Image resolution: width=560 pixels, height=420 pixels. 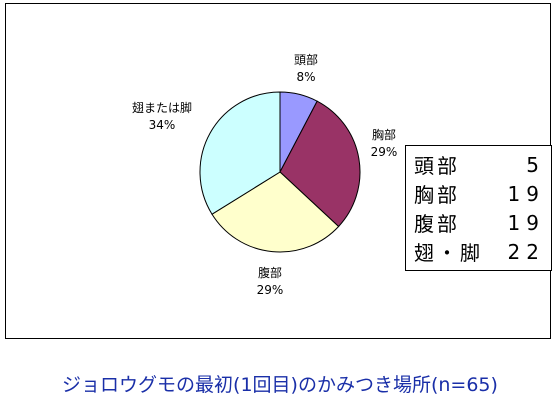 What do you see at coordinates (280, 385) in the screenshot?
I see `chart-caption: ジョロウグモの最初(1回目)のかみつき場所(n=65)` at bounding box center [280, 385].